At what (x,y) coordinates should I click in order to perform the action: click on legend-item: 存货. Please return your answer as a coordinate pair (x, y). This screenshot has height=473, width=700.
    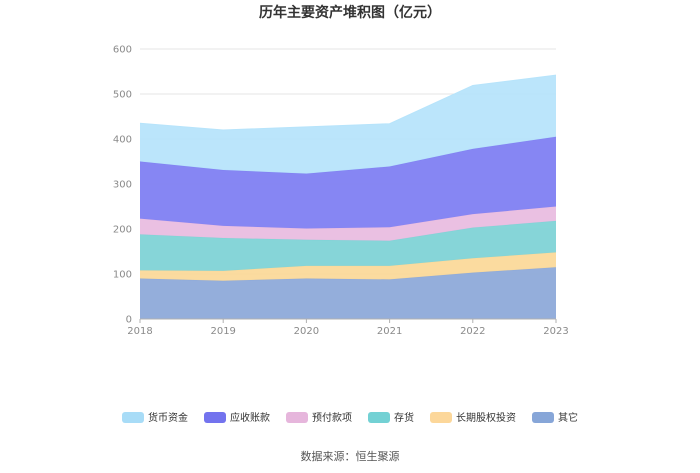
    Looking at the image, I should click on (391, 417).